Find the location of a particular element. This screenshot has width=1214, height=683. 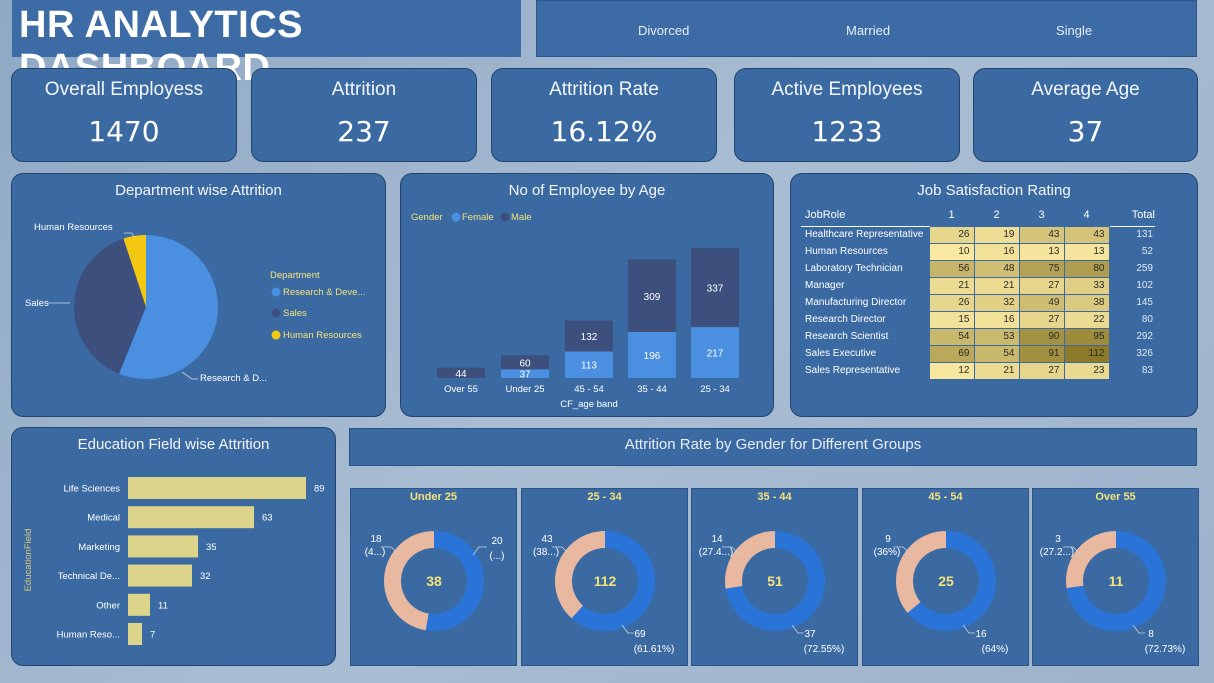

slicer-married: Married is located at coordinates (868, 30).